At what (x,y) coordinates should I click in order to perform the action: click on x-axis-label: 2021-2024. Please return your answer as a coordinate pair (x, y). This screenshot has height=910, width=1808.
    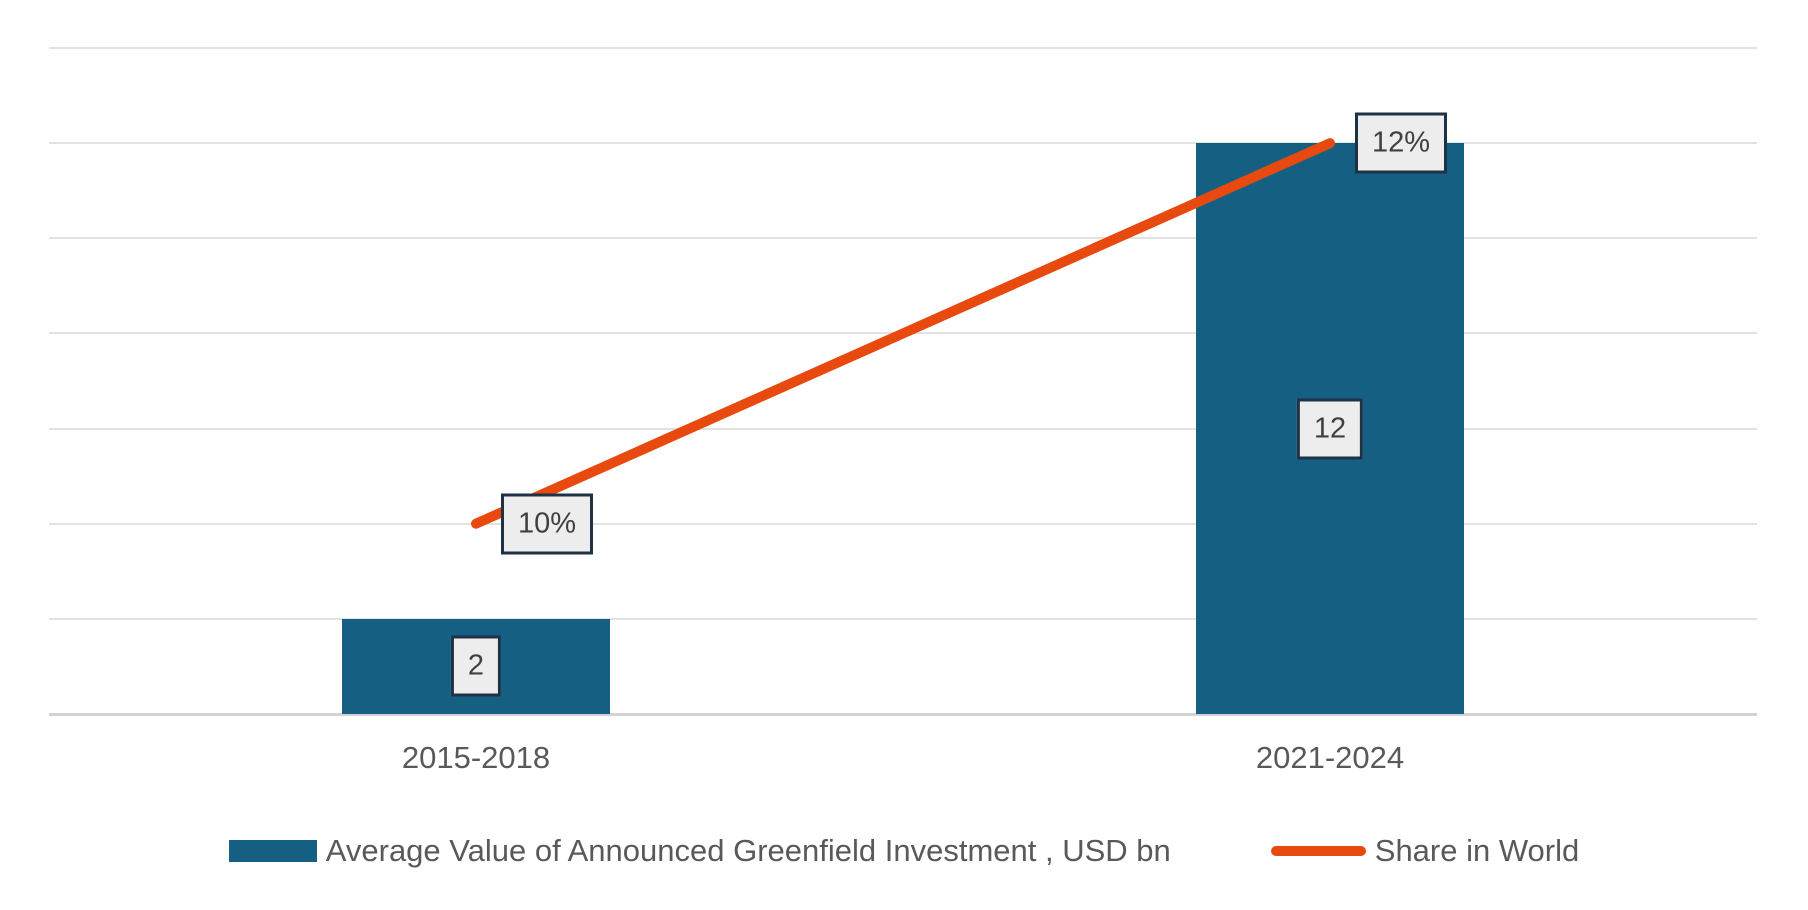
    Looking at the image, I should click on (1330, 757).